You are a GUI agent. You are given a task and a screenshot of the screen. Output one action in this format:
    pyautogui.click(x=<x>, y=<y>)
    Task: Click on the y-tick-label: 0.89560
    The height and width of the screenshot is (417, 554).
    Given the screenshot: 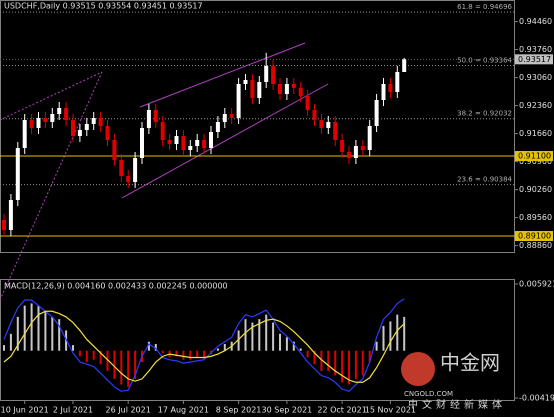 What is the action you would take?
    pyautogui.click(x=535, y=217)
    